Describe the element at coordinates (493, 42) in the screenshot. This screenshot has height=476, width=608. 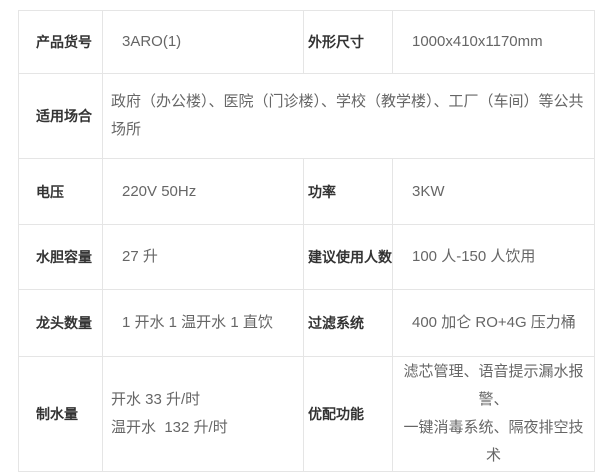
I see `spec-value-dimensions: 1000x410x1170mm` at that location.